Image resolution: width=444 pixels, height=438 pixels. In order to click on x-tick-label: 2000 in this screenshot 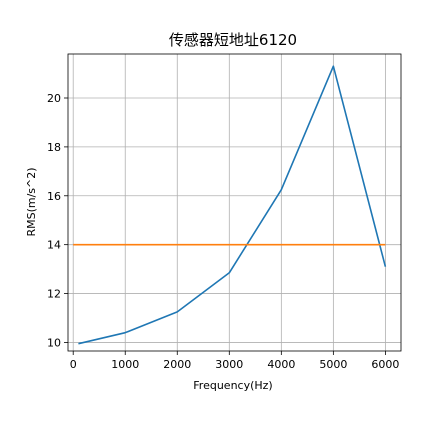, I will do `click(177, 364)`.